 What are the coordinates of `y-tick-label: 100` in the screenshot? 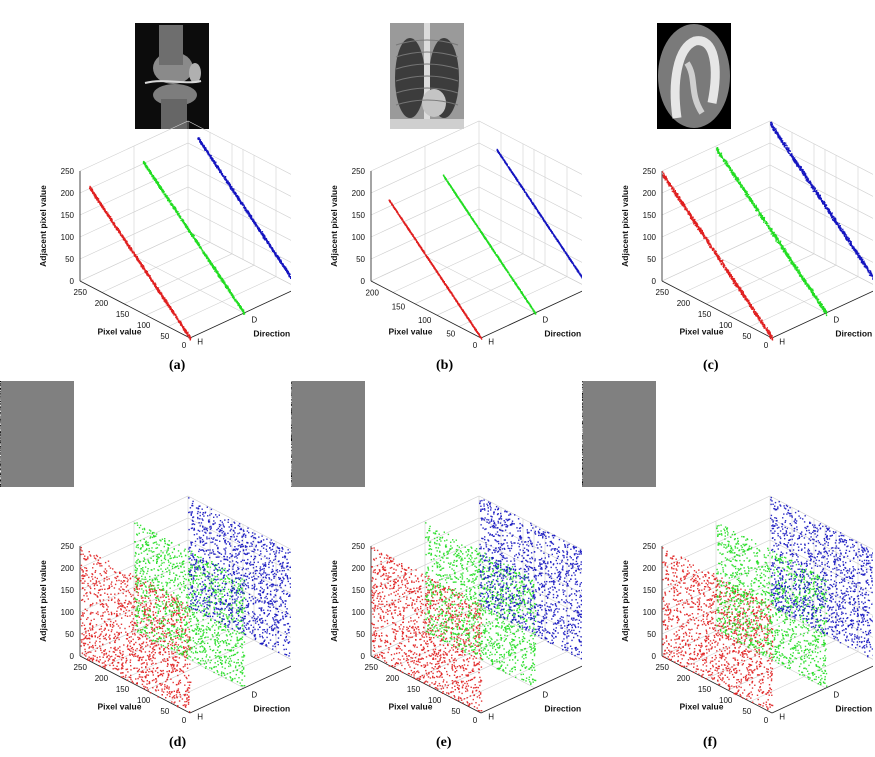 It's located at (359, 237).